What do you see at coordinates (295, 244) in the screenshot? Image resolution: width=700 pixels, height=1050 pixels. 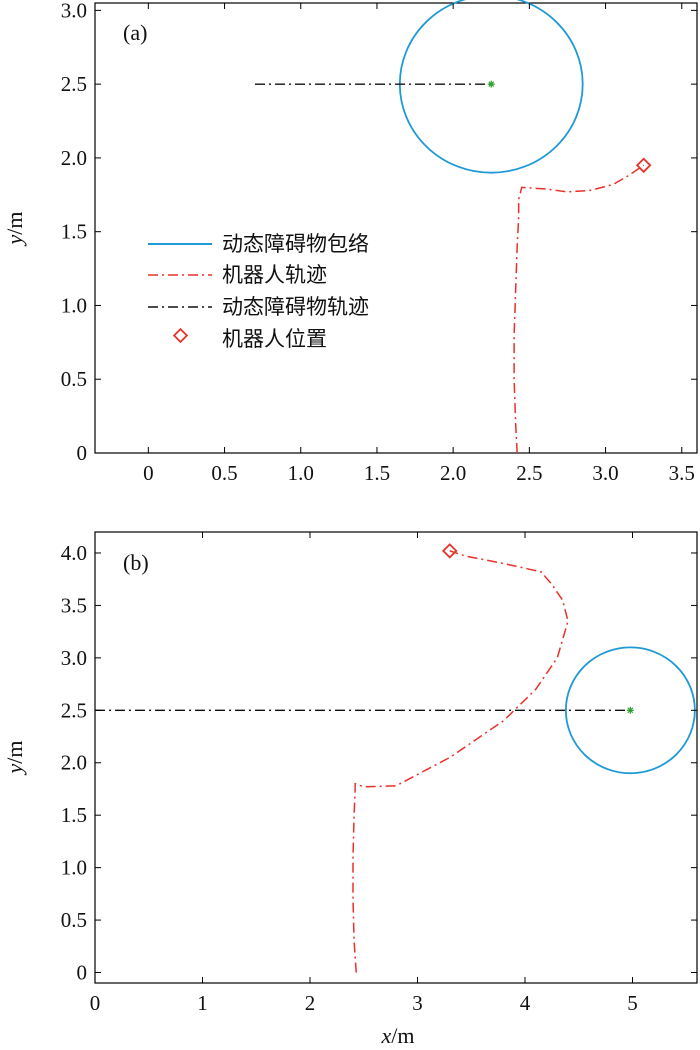 I see `legend-label-envelope: 动态障碍物包络` at bounding box center [295, 244].